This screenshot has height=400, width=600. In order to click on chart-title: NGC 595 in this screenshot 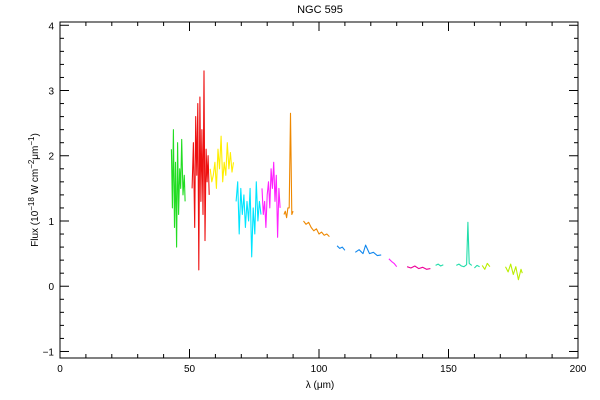, I will do `click(320, 10)`.